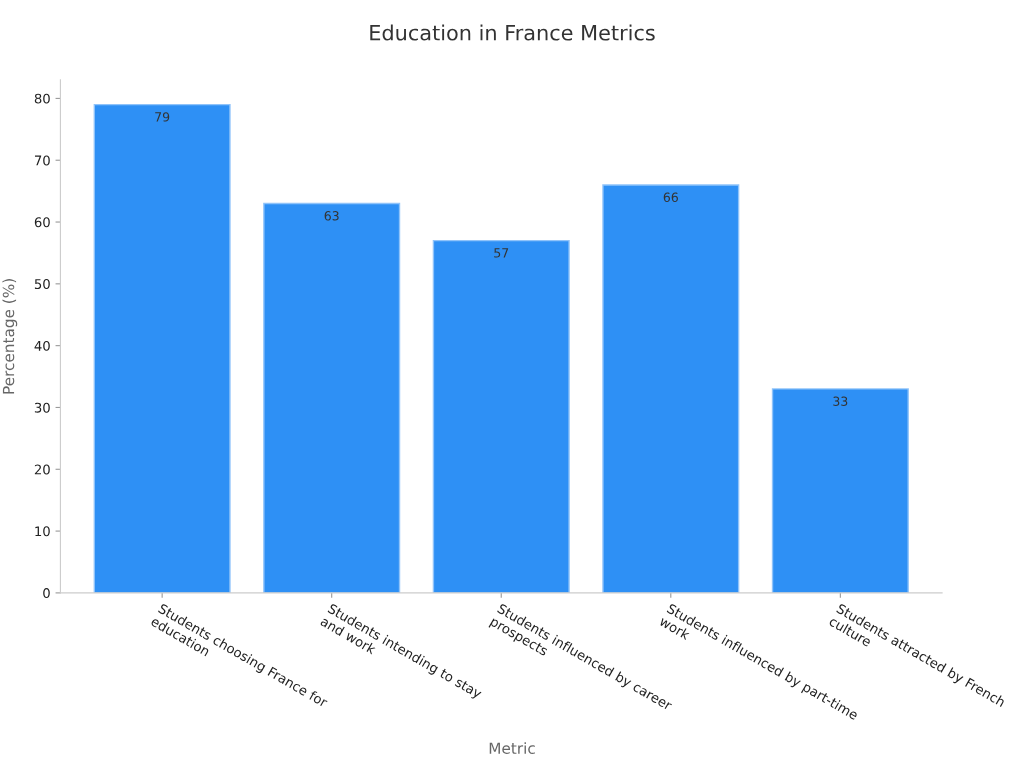 The width and height of the screenshot is (1024, 768). I want to click on y-tick-label: 80, so click(42, 98).